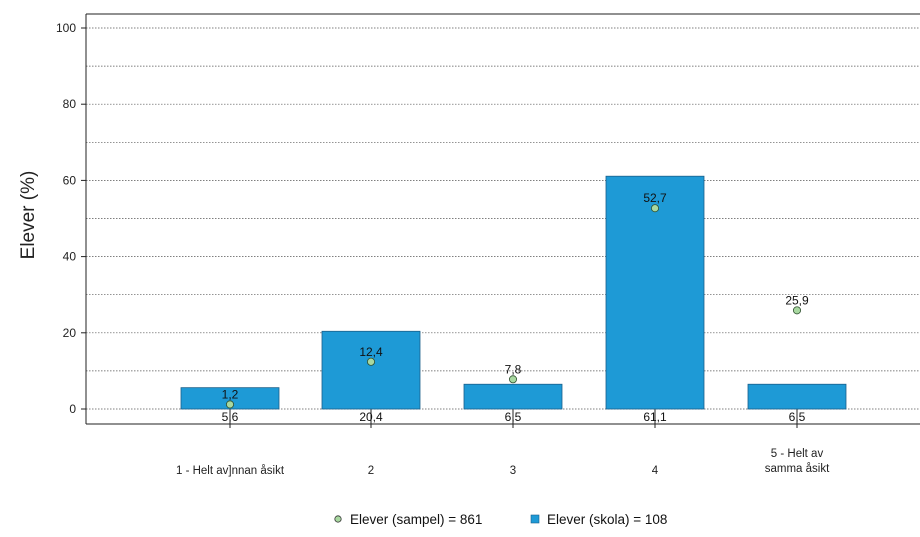 This screenshot has width=920, height=537. I want to click on y-tick-label: 100, so click(66, 28).